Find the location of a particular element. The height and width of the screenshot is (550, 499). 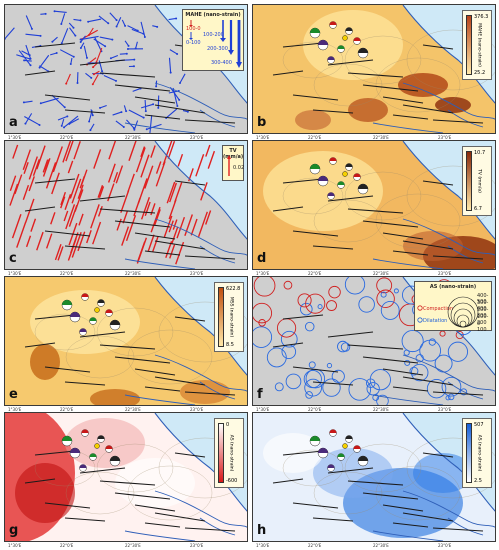

colorbar-b-min: 25.2 is located at coordinates (480, 73).